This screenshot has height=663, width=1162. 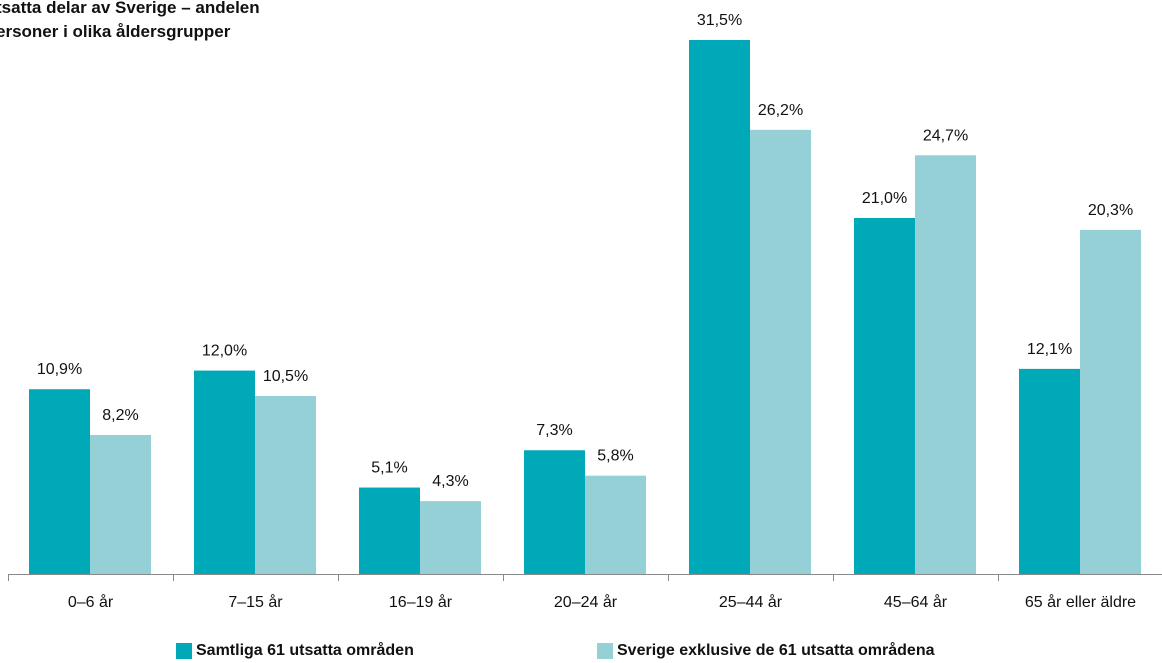 I want to click on value-label-series-1-cat-6: 21,0%, so click(x=884, y=198).